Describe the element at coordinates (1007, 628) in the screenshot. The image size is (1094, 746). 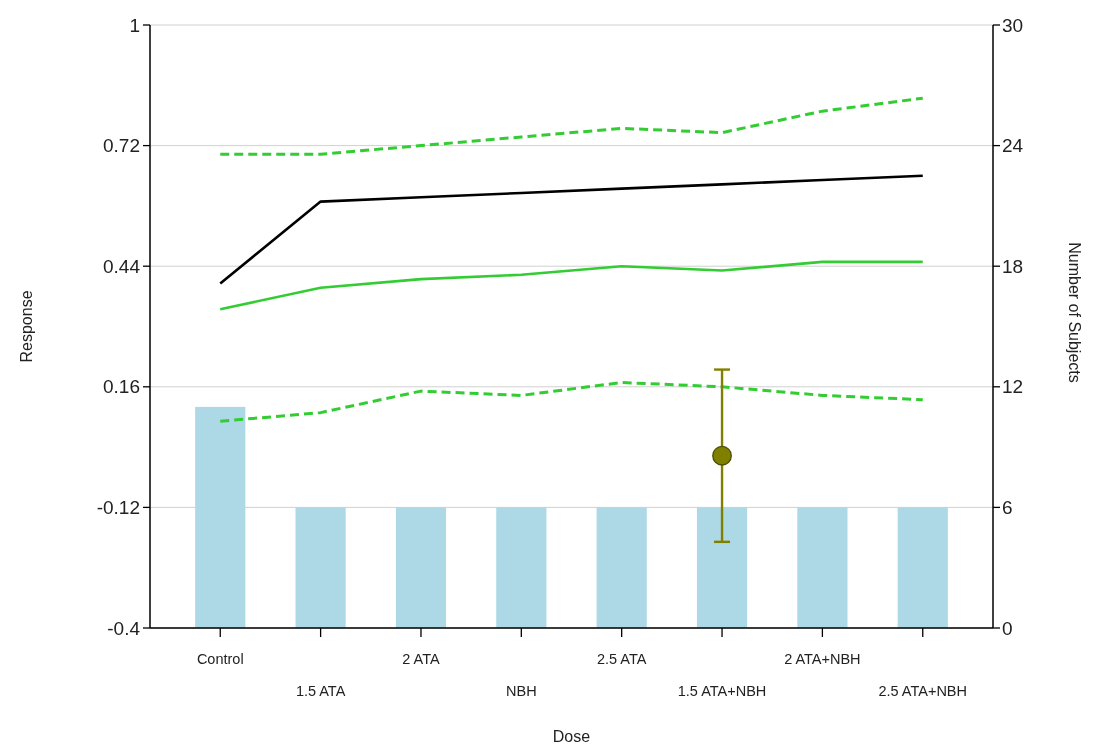
I see `y2-tick-label: 0` at that location.